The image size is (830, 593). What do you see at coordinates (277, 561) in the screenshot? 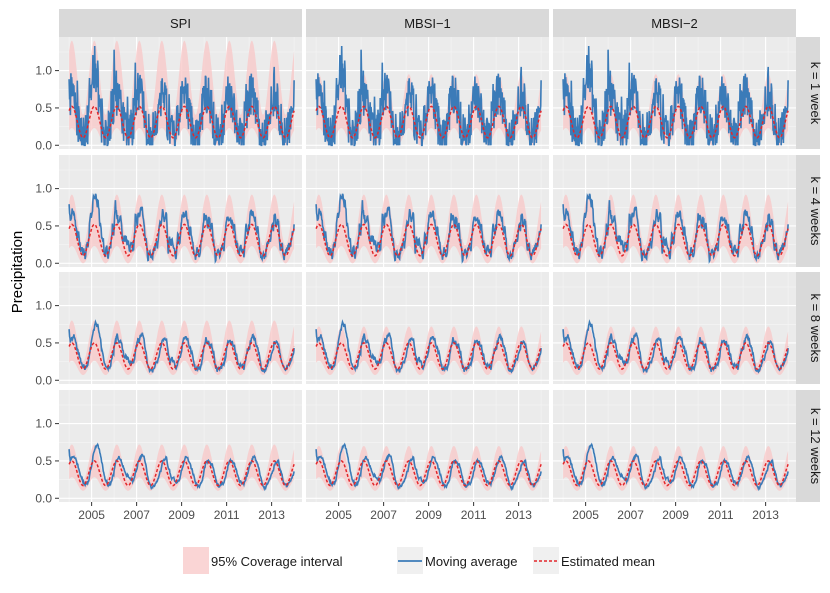
I see `legend-label-coverage-interval: 95% Coverage interval` at bounding box center [277, 561].